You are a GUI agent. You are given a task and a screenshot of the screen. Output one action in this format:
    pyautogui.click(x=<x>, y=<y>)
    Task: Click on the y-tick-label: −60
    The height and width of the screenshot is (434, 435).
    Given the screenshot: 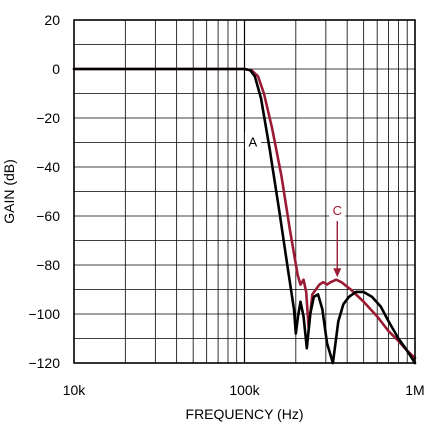 What is the action you would take?
    pyautogui.click(x=48, y=216)
    